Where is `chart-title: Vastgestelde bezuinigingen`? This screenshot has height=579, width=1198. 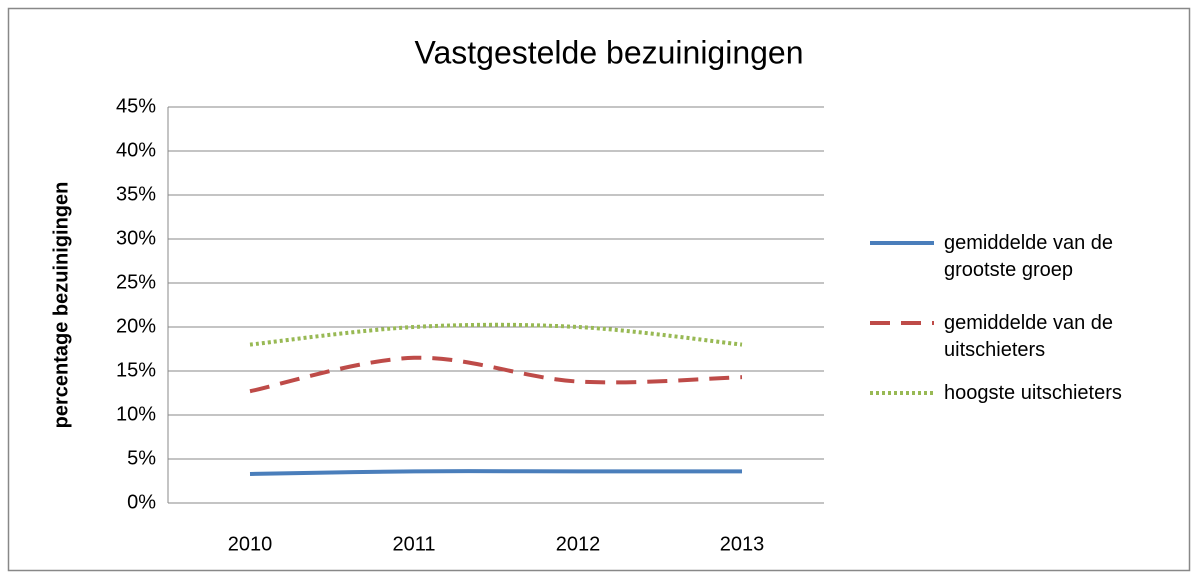 chart-title: Vastgestelde bezuinigingen is located at coordinates (608, 52).